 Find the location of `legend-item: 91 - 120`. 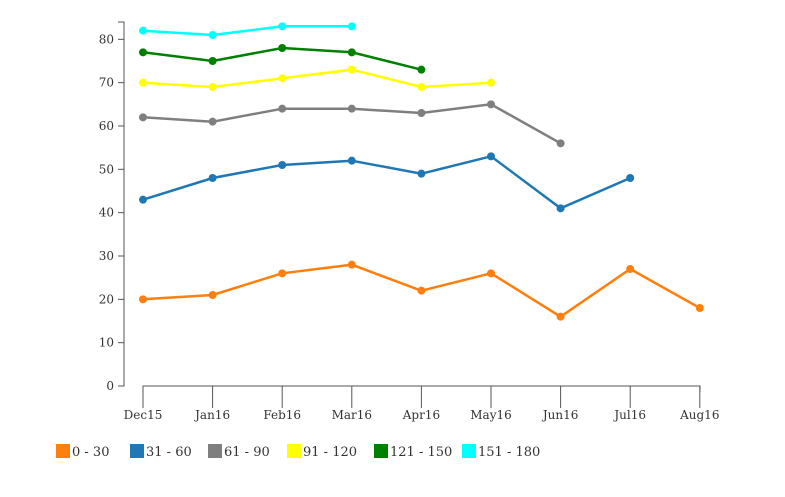

legend-item: 91 - 120 is located at coordinates (322, 452).